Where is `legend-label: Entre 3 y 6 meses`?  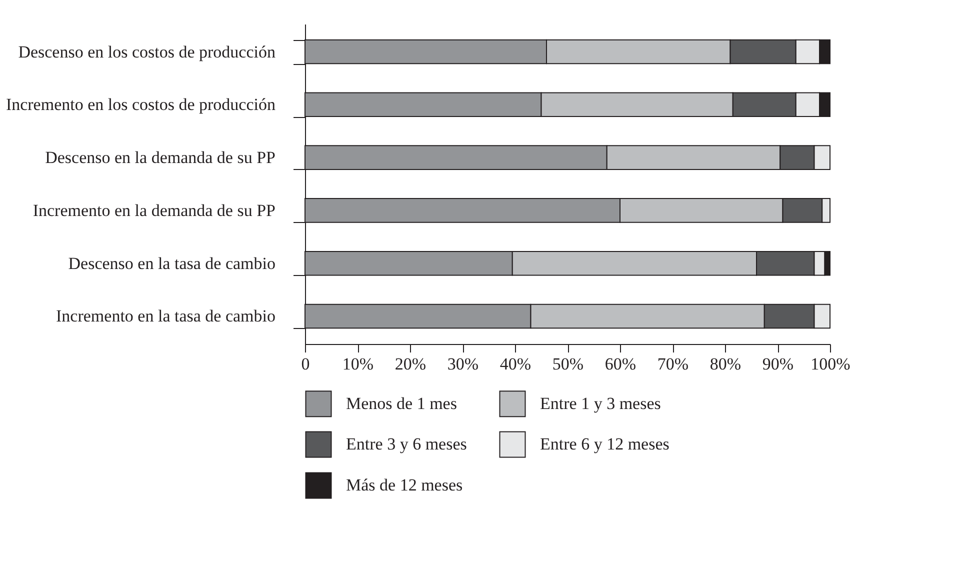 legend-label: Entre 3 y 6 meses is located at coordinates (406, 444).